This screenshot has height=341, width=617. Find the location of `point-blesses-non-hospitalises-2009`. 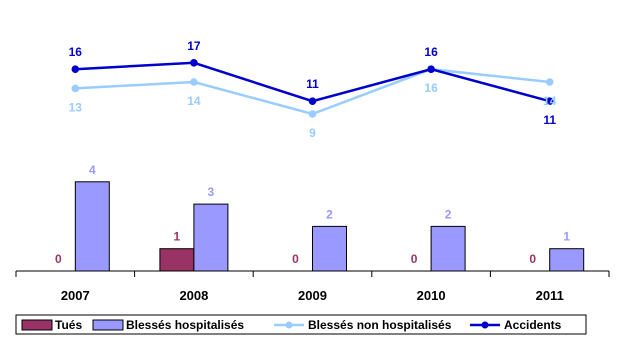

point-blesses-non-hospitalises-2009 is located at coordinates (312, 114).